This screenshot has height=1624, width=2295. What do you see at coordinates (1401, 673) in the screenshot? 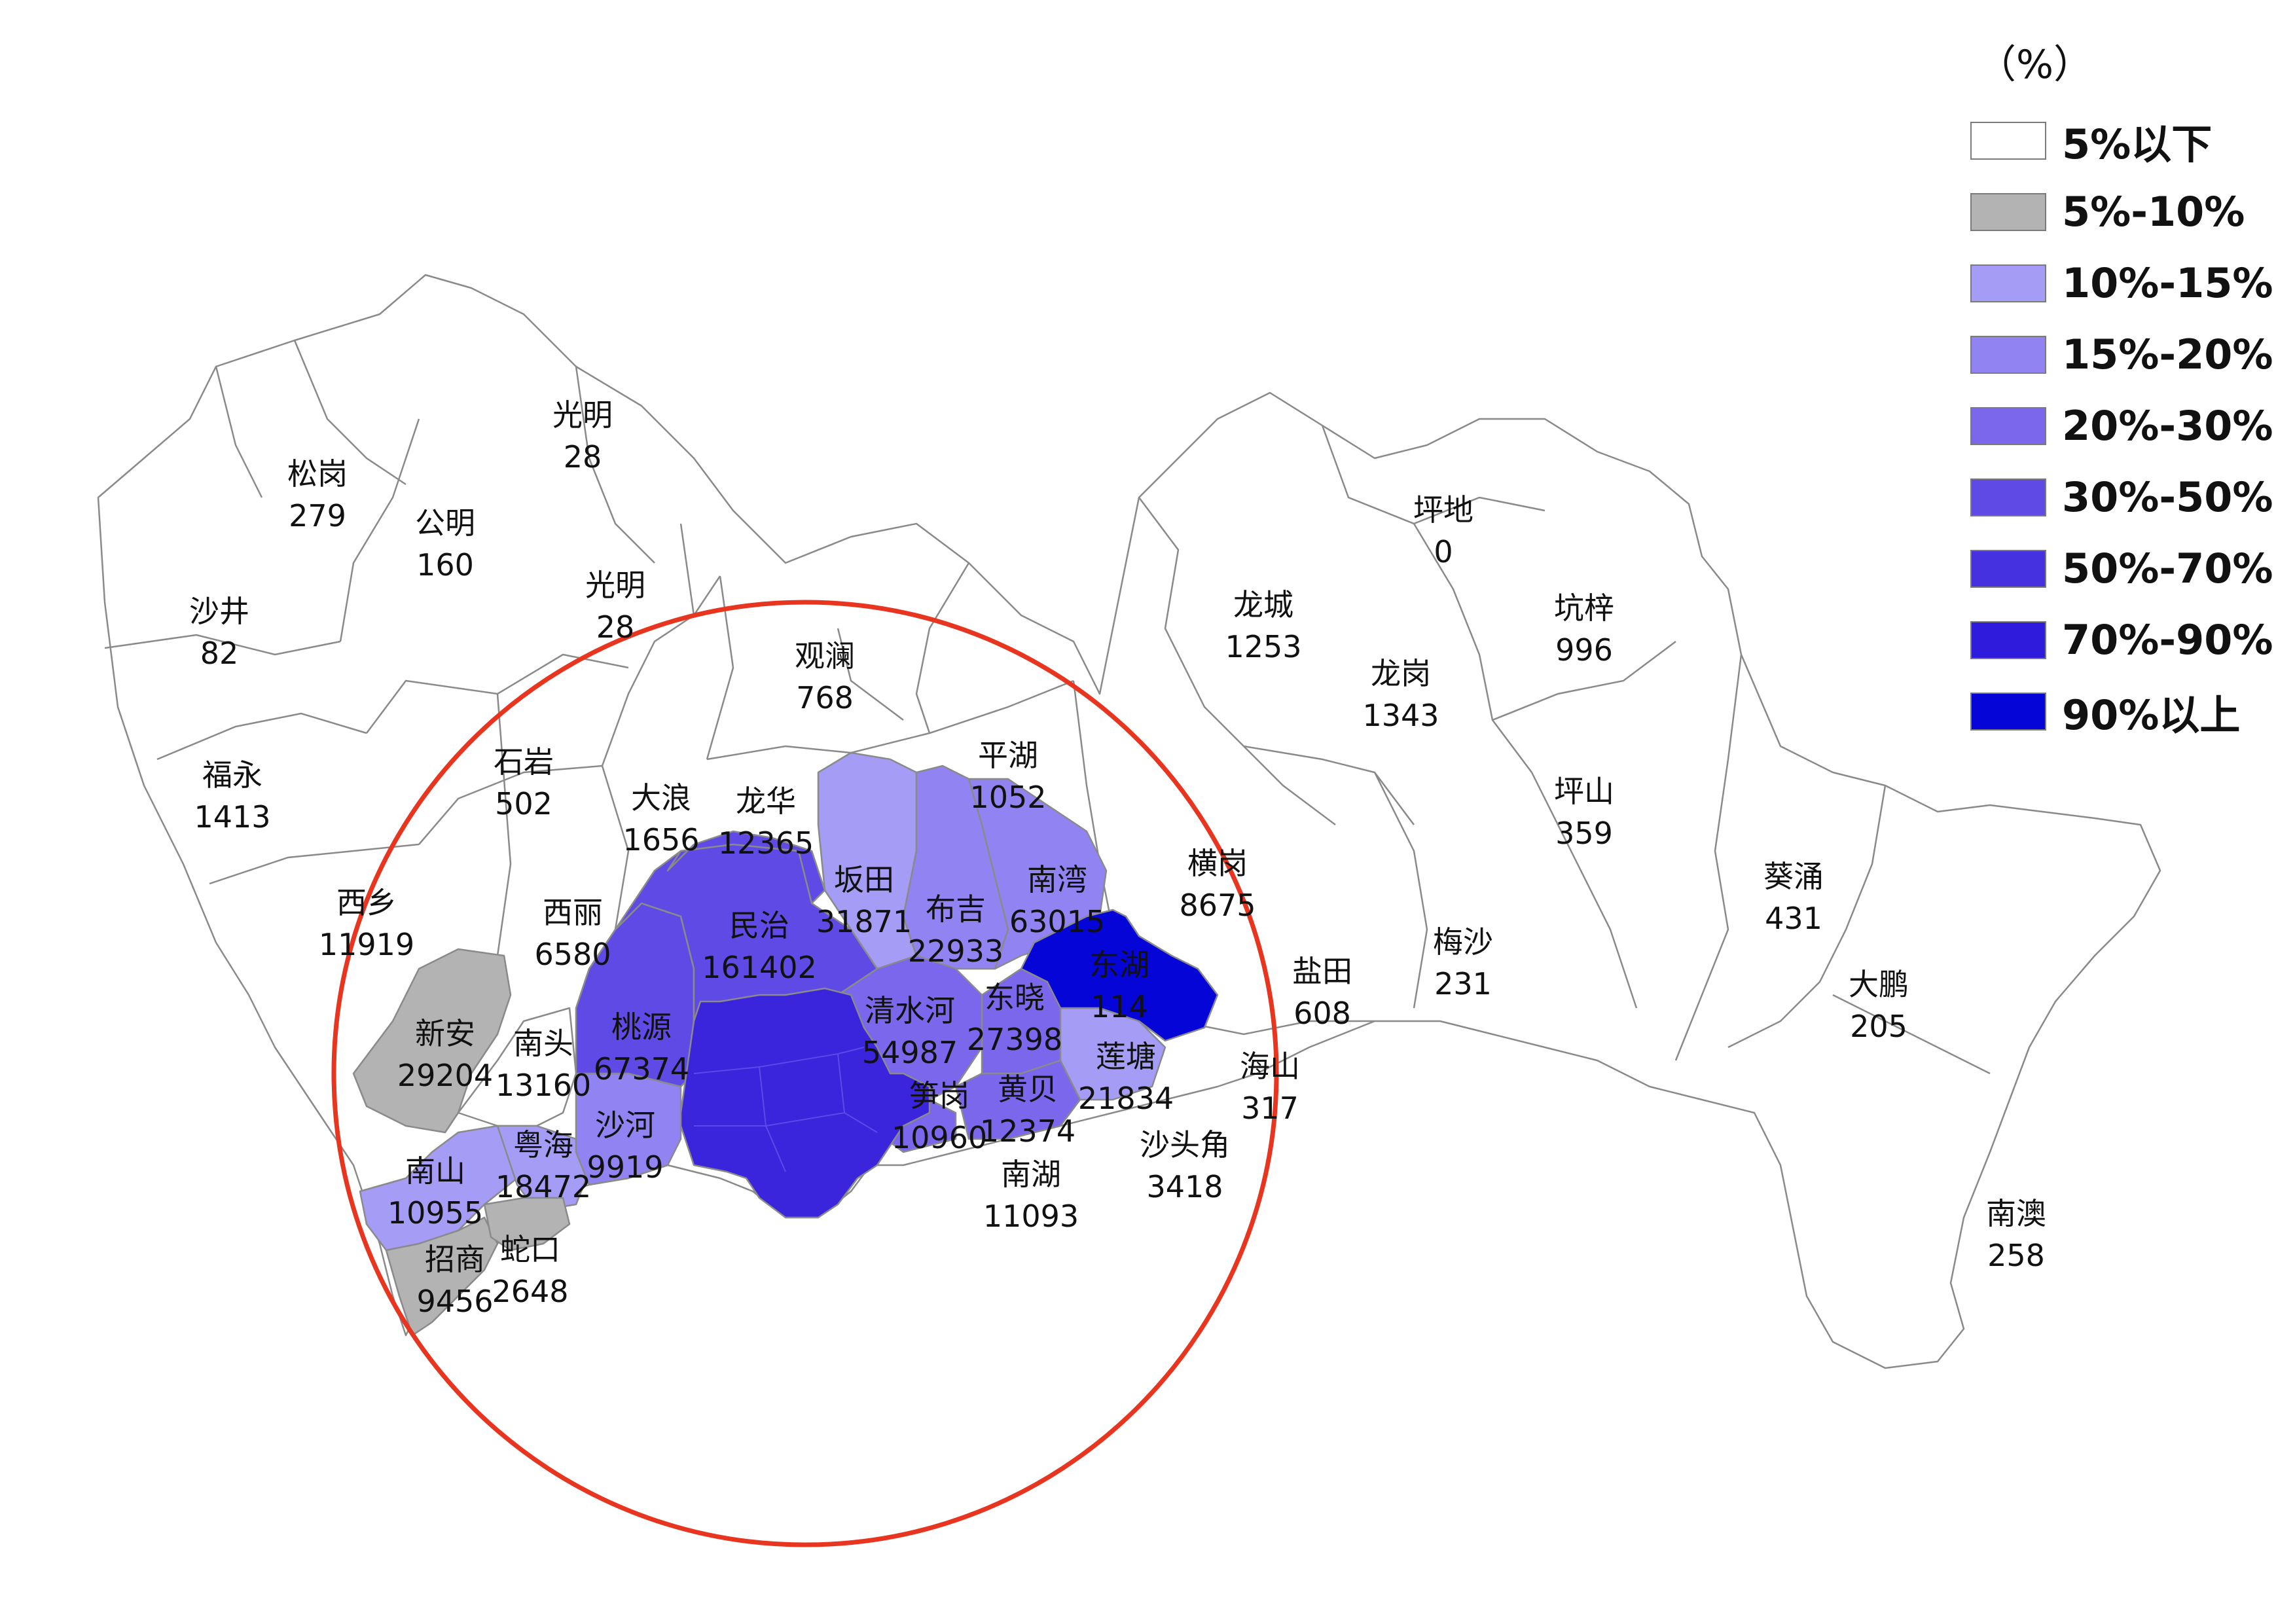
I see `district-name: 龙岗` at bounding box center [1401, 673].